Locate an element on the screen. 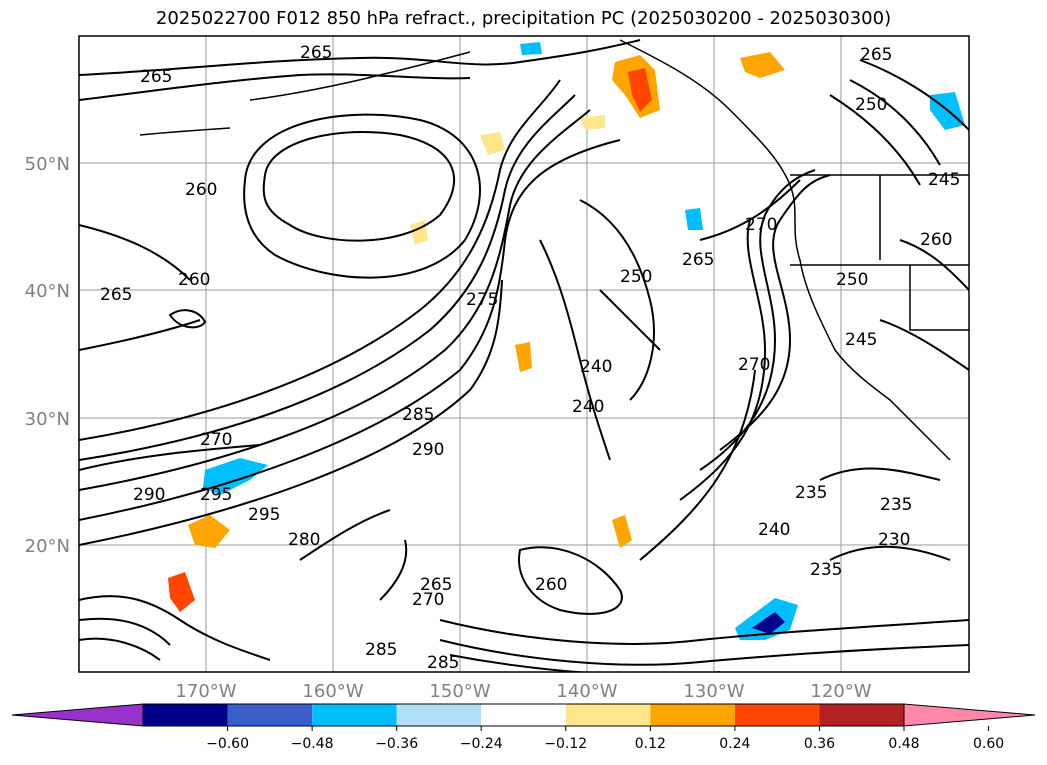 The width and height of the screenshot is (1047, 765). precip-strong-positive-area is located at coordinates (640, 90).